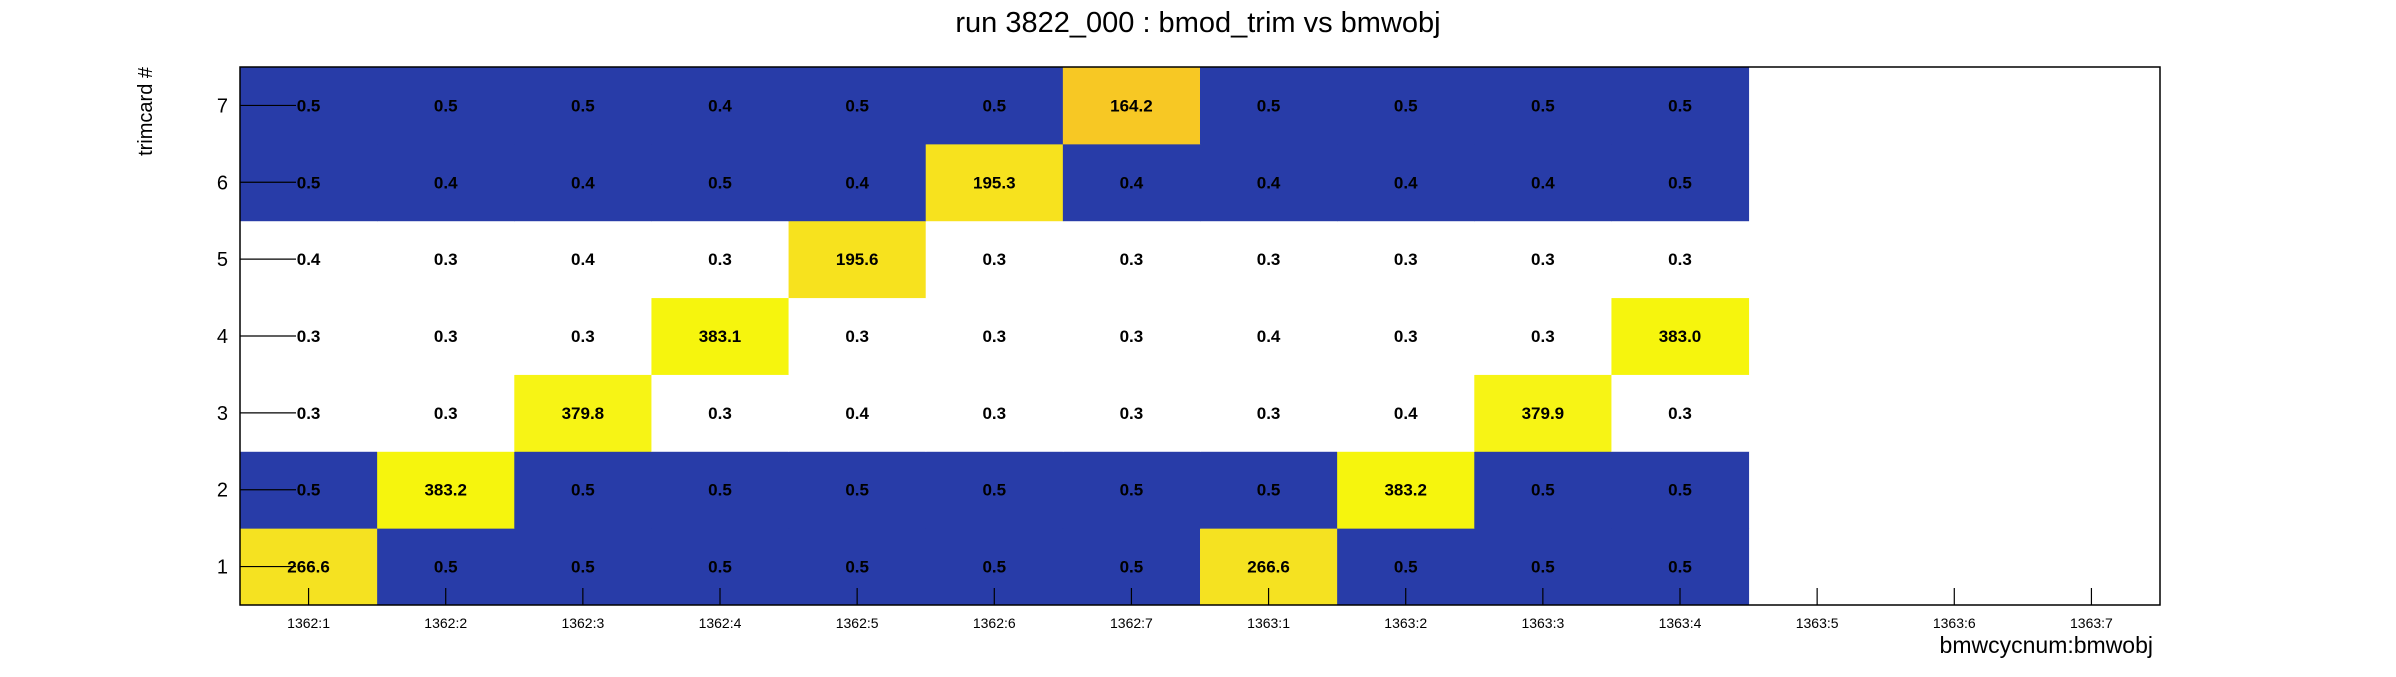 Image resolution: width=2396 pixels, height=677 pixels. Describe the element at coordinates (1268, 567) in the screenshot. I see `cell-value-label: 266.6` at that location.